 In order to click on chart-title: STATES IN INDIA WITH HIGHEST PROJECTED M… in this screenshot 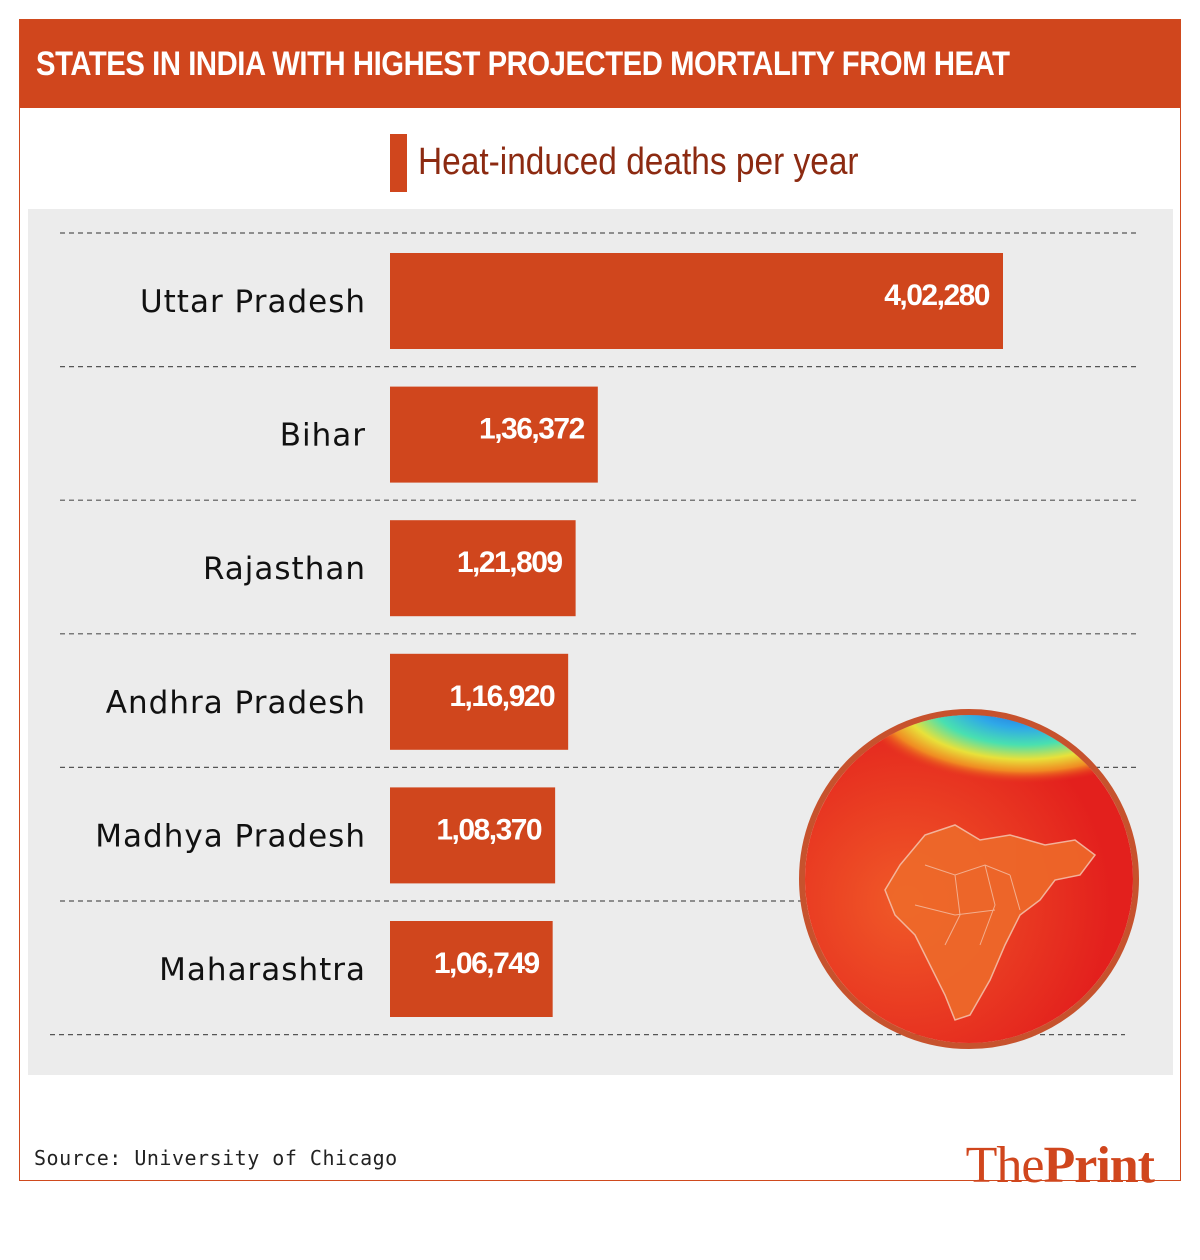, I will do `click(523, 64)`.